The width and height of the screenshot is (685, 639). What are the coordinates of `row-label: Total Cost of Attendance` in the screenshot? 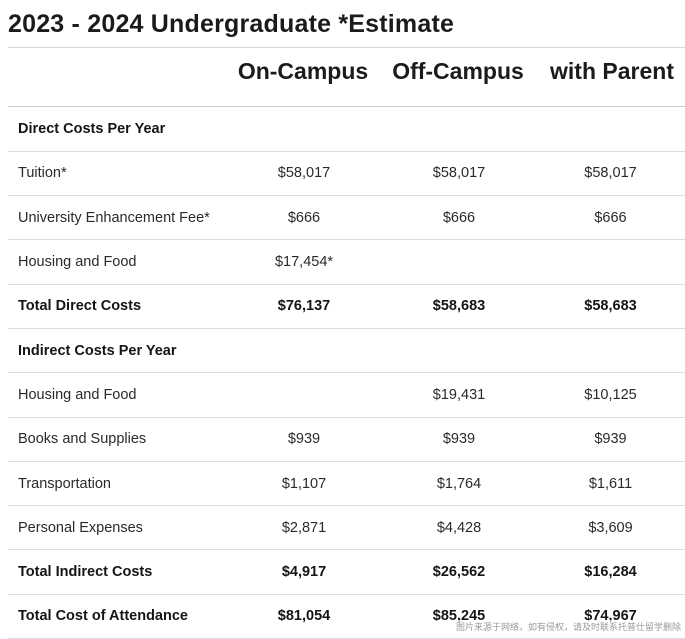 It's located at (117, 616).